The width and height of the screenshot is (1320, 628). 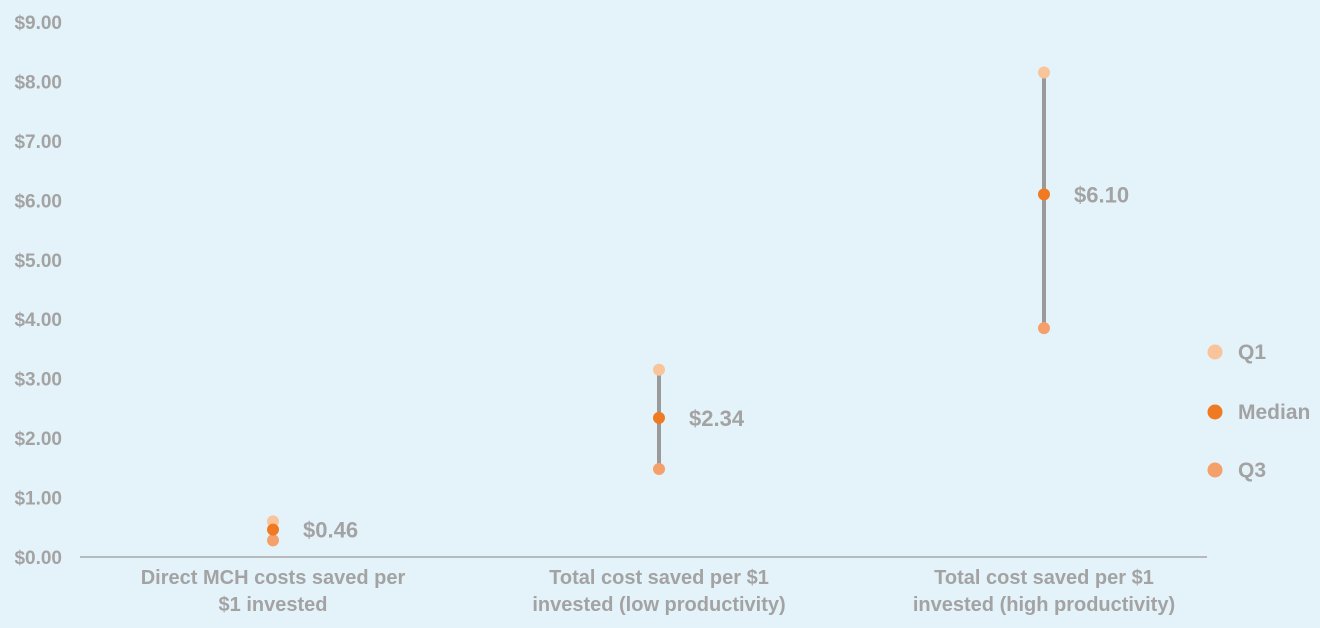 What do you see at coordinates (38, 261) in the screenshot?
I see `y-tick-label: $5.00` at bounding box center [38, 261].